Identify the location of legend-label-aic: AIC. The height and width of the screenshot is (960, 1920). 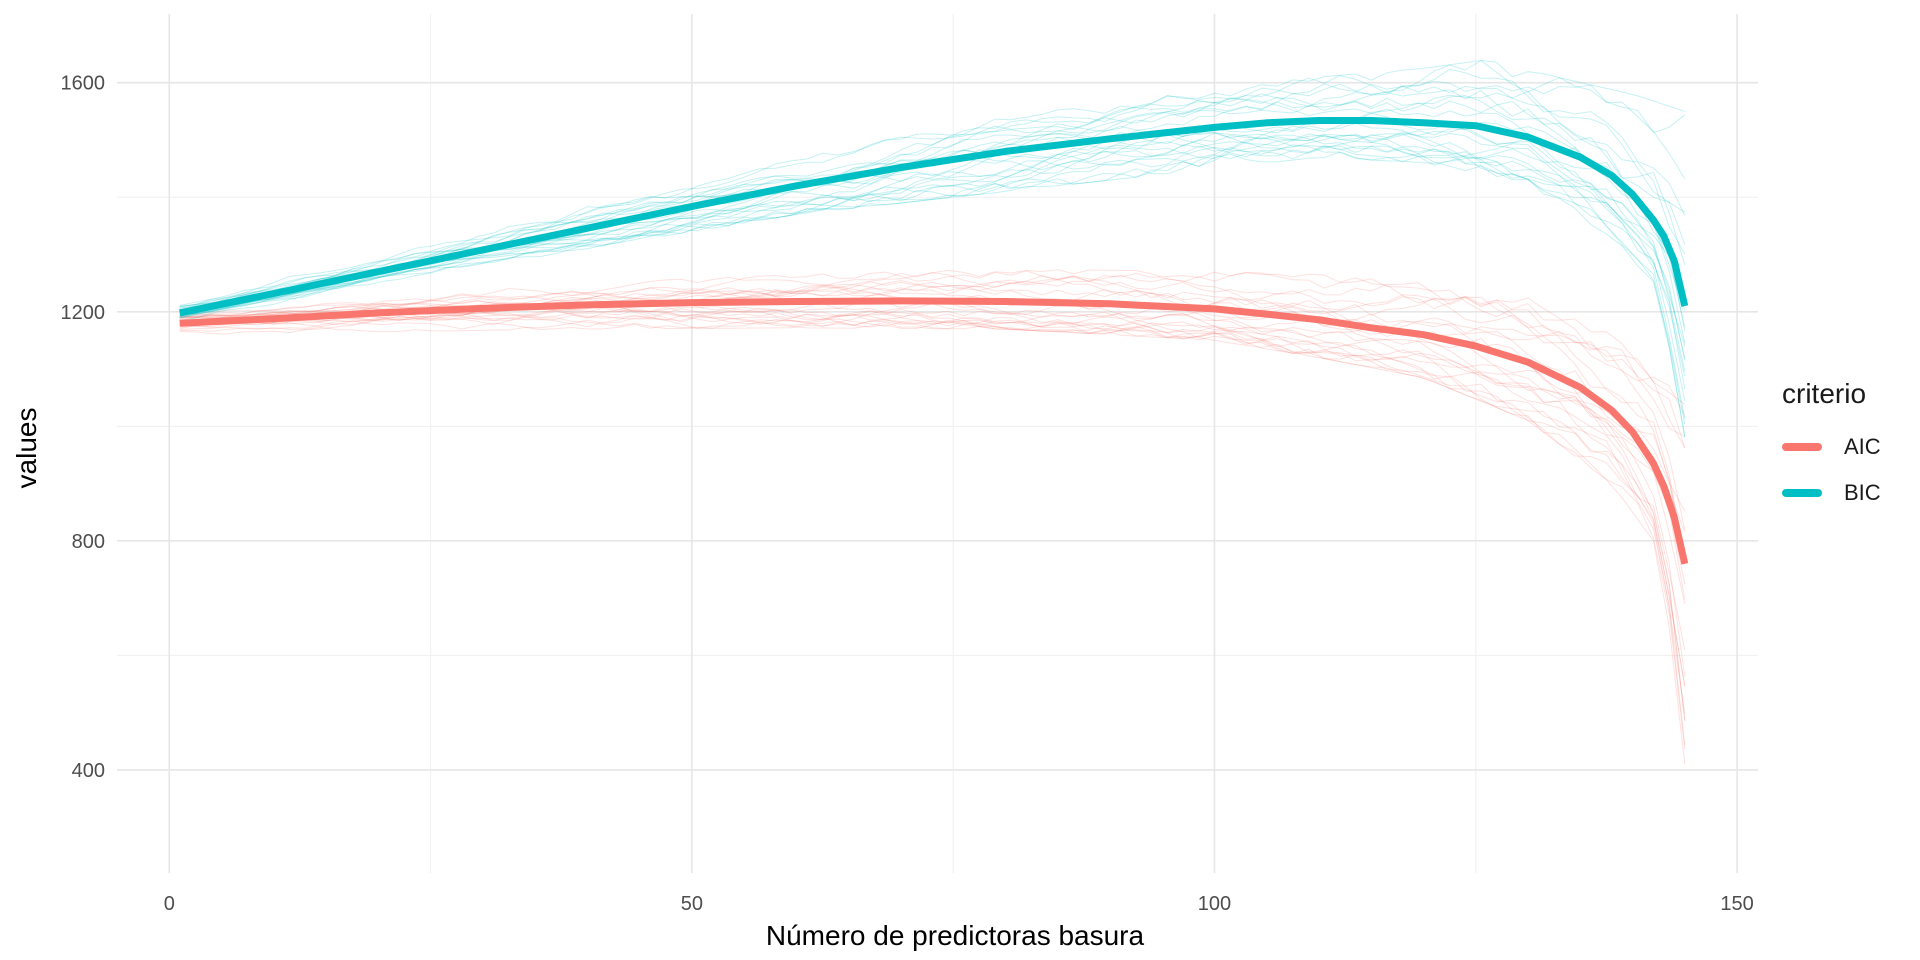
(1862, 446).